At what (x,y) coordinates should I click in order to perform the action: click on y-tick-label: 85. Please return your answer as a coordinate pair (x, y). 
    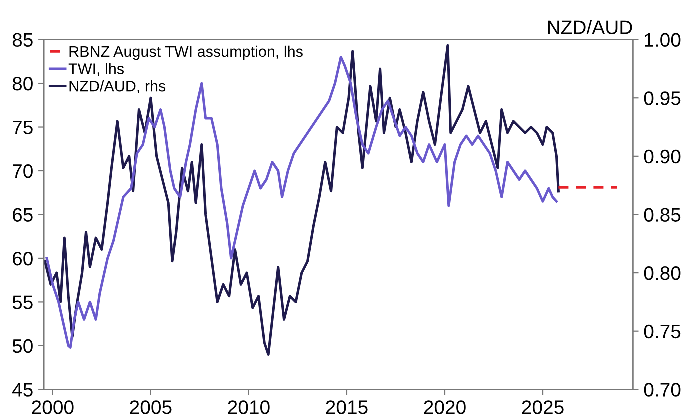
    Looking at the image, I should click on (22, 40).